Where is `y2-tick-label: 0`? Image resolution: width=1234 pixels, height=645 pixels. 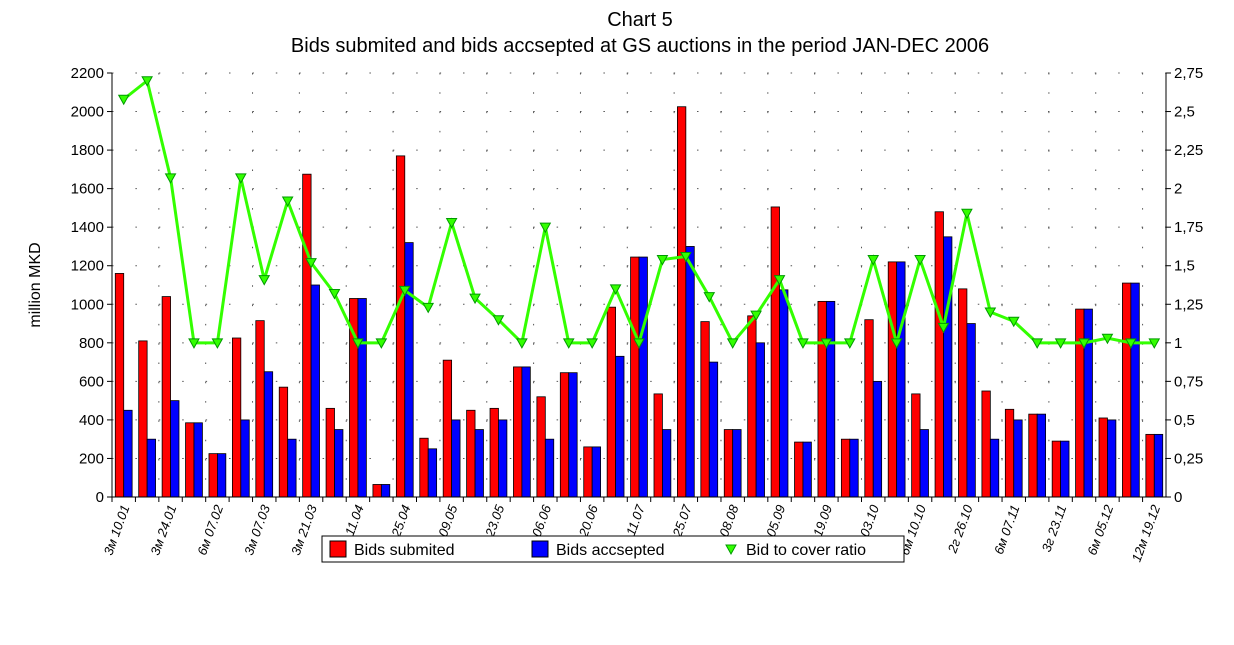 y2-tick-label: 0 is located at coordinates (1178, 497).